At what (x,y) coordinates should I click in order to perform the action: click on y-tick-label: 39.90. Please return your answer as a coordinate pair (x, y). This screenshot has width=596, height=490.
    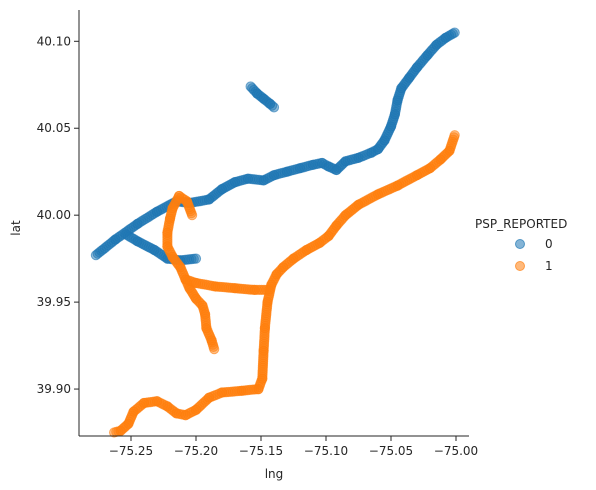
    Looking at the image, I should click on (54, 389).